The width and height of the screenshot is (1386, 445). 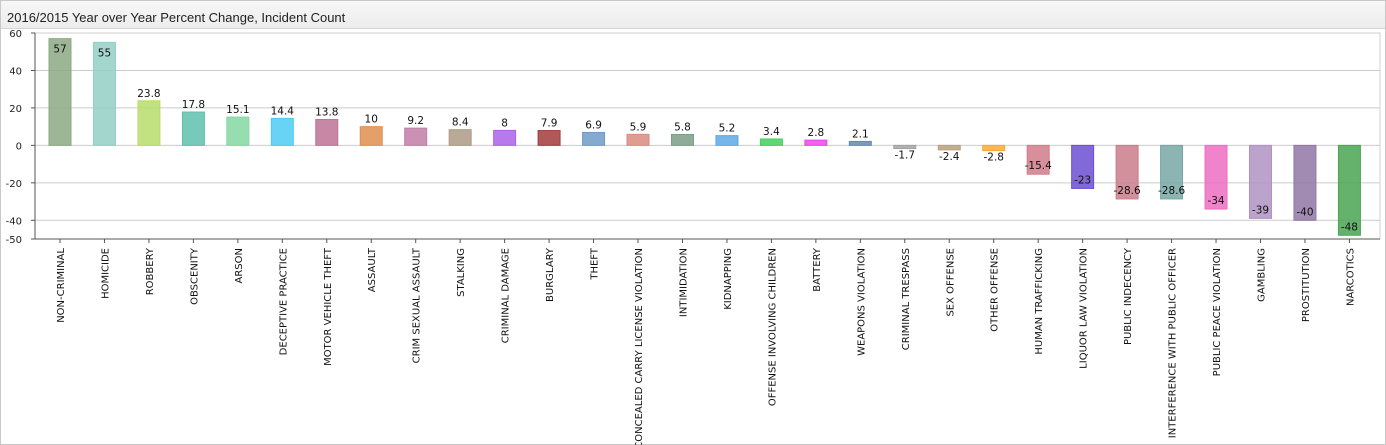 What do you see at coordinates (860, 134) in the screenshot?
I see `value-label: 2.1` at bounding box center [860, 134].